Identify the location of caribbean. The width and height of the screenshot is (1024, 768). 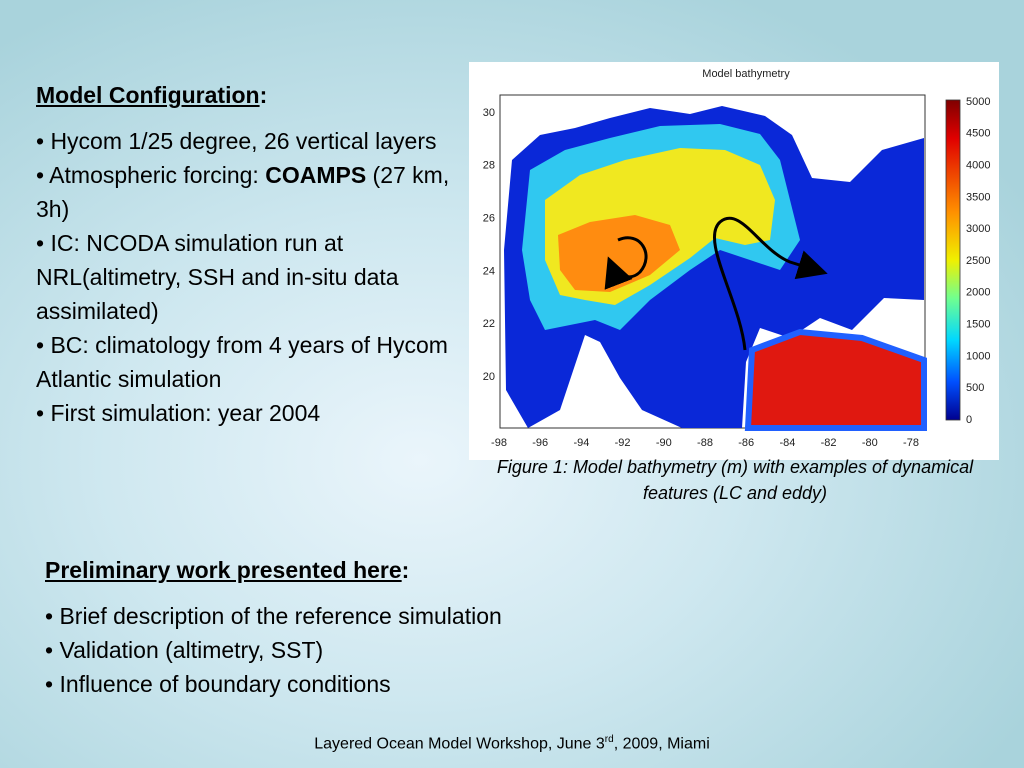
(835, 379).